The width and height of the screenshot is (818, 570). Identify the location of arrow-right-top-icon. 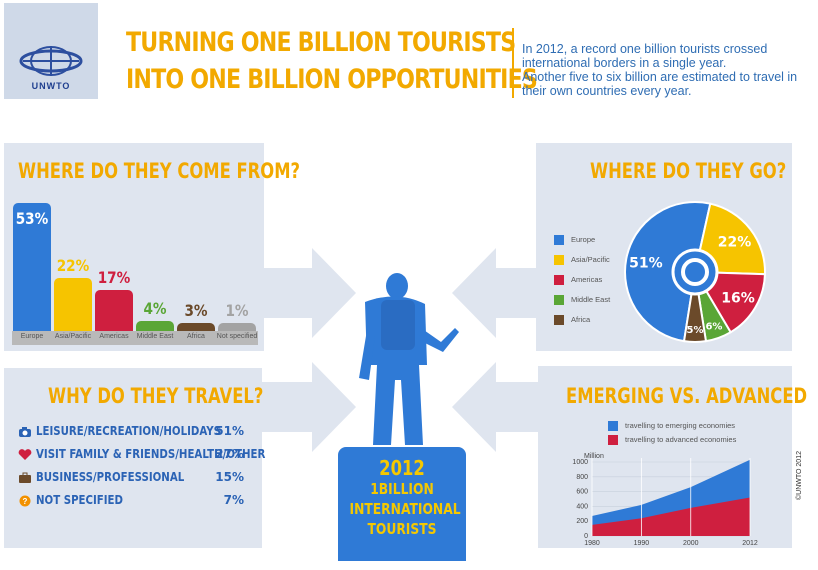
(309, 293).